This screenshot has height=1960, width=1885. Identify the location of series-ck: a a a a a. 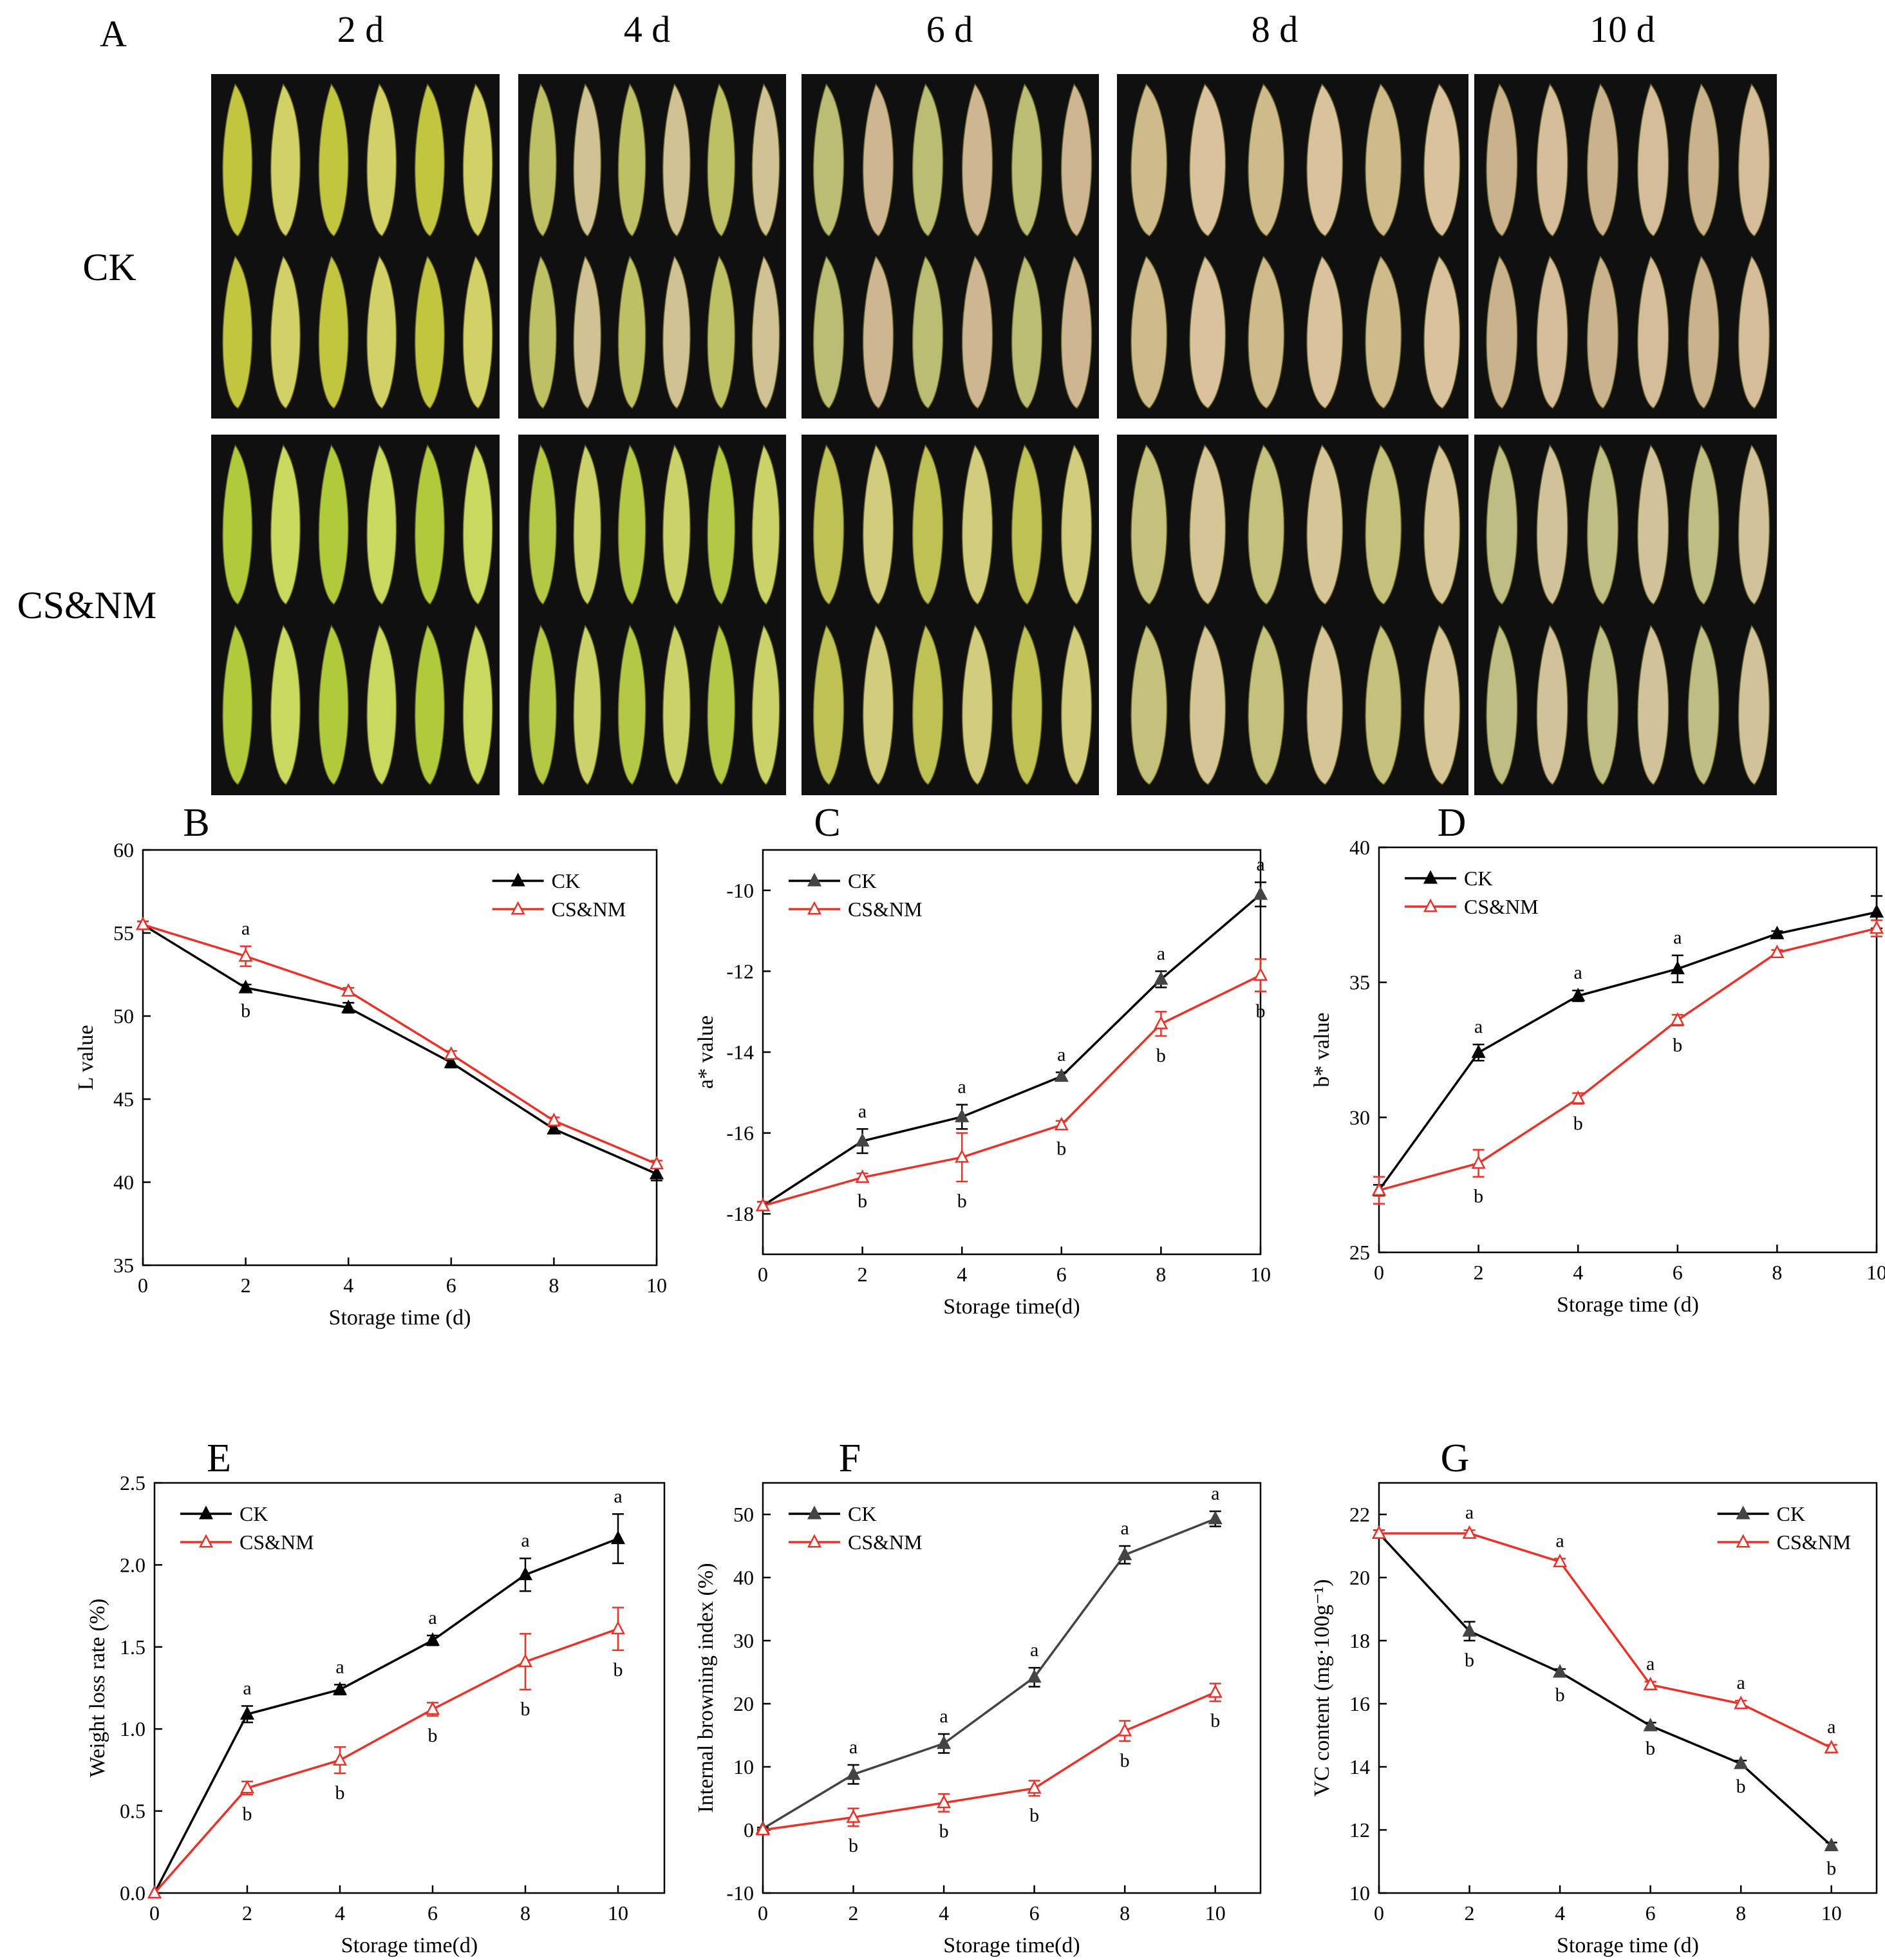
(1011, 1033).